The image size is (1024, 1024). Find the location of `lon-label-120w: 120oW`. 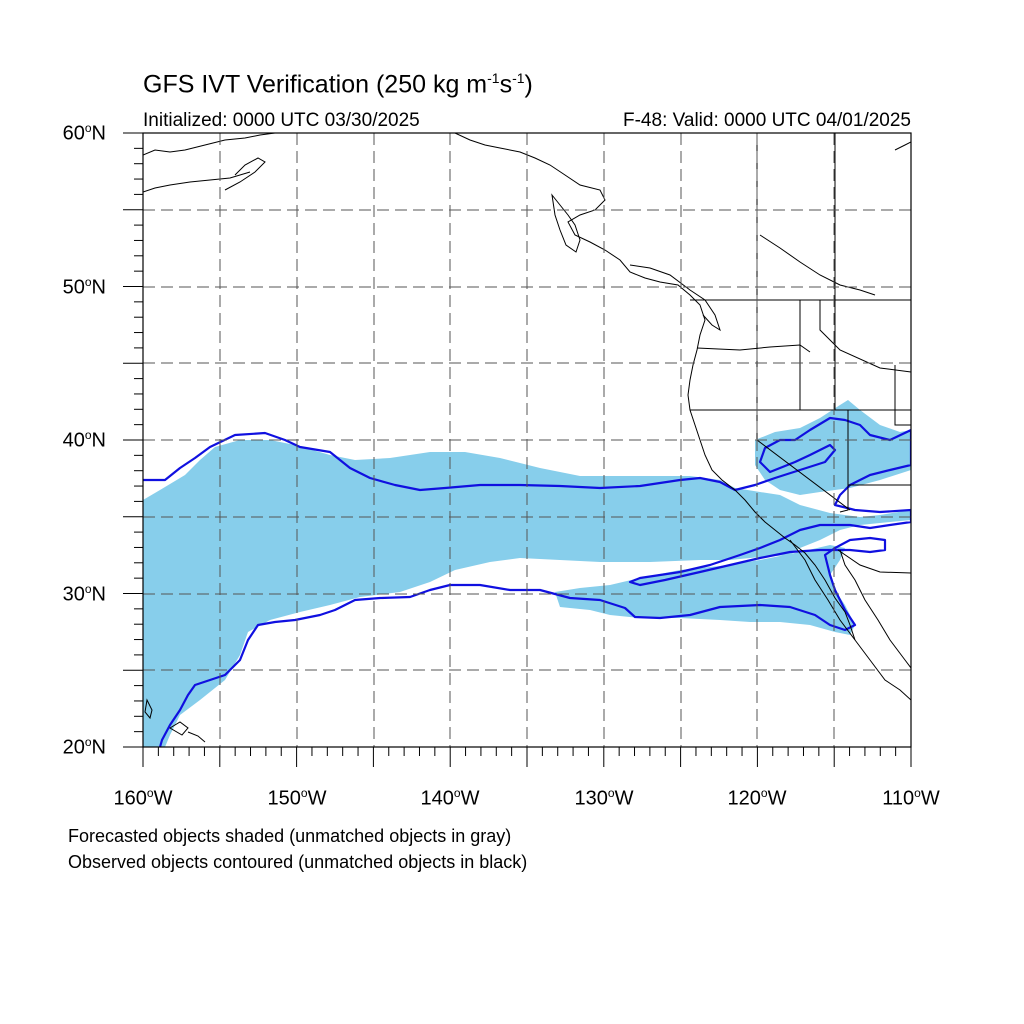

lon-label-120w: 120oW is located at coordinates (757, 798).